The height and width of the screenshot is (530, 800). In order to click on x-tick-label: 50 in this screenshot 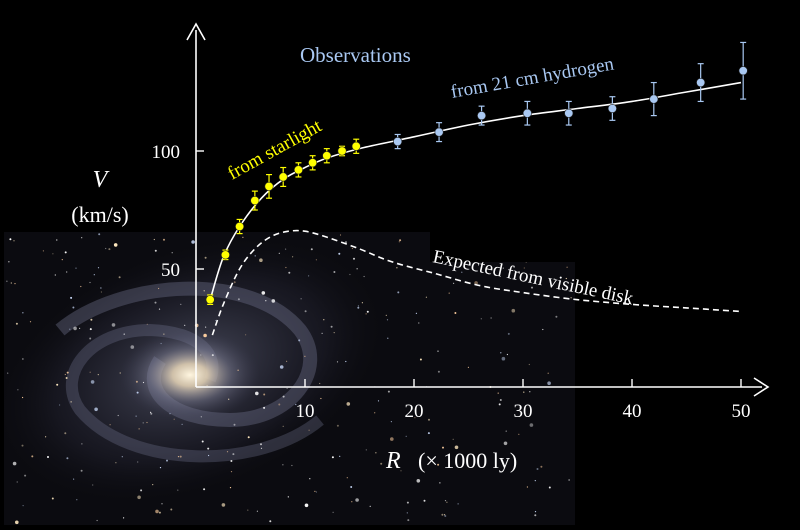, I will do `click(741, 411)`.